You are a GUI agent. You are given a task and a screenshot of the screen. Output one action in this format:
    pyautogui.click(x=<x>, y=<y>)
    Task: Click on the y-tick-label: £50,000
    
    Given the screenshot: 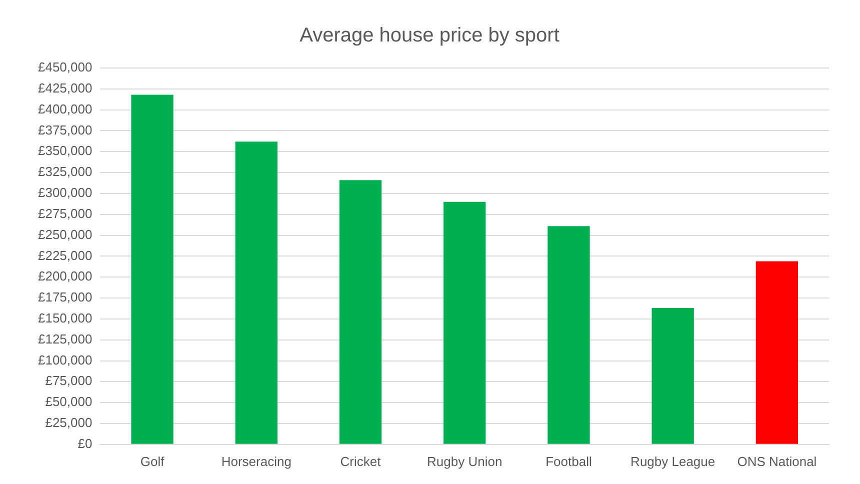 What is the action you would take?
    pyautogui.click(x=68, y=402)
    